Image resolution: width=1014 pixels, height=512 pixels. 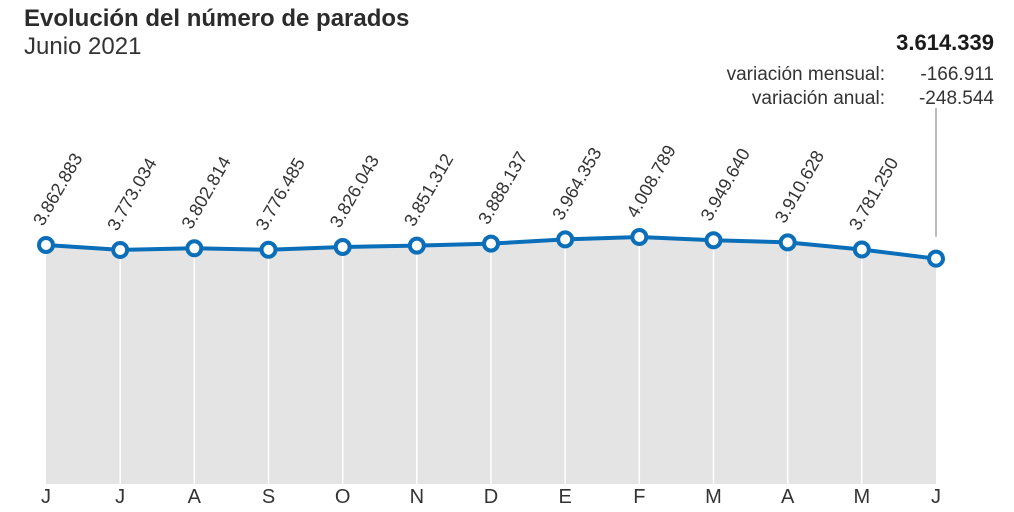 What do you see at coordinates (216, 18) in the screenshot?
I see `chart-title: Evolución del número de parados` at bounding box center [216, 18].